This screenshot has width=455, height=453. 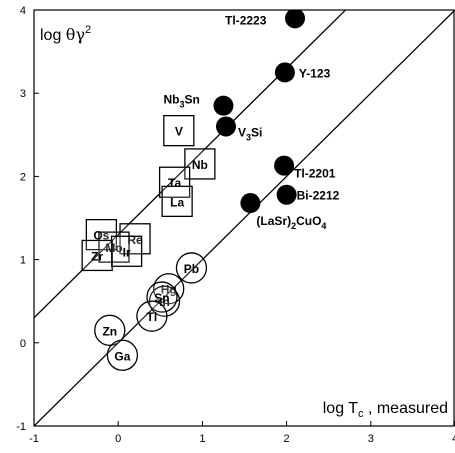 What do you see at coordinates (361, 414) in the screenshot?
I see `x-axis-title-subscript: c` at bounding box center [361, 414].